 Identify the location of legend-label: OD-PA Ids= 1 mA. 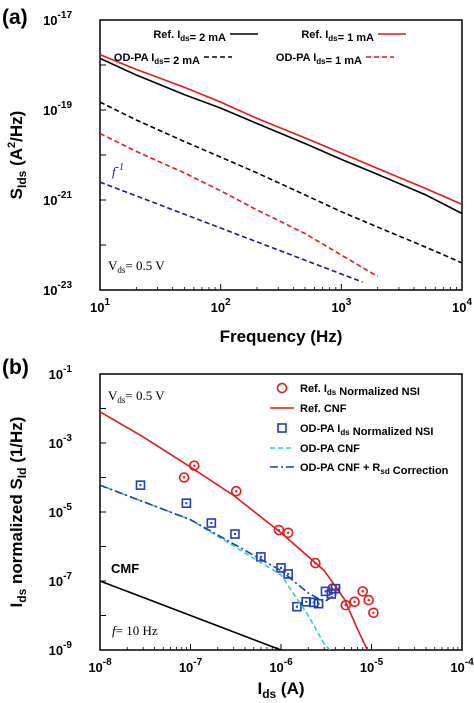
(319, 59).